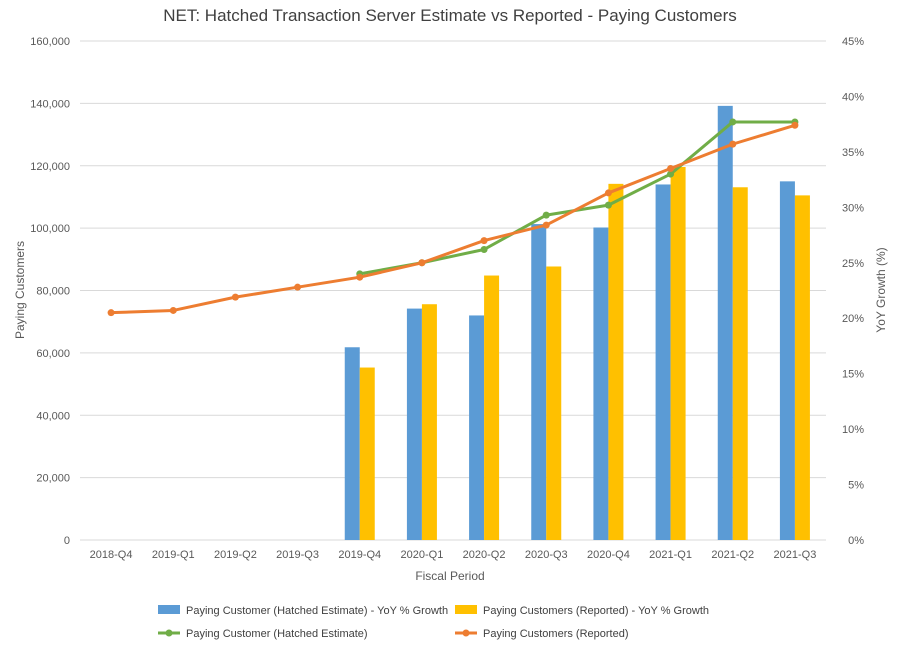 The width and height of the screenshot is (901, 648). Describe the element at coordinates (20, 290) in the screenshot. I see `y-axis-title: Paying Customers` at that location.